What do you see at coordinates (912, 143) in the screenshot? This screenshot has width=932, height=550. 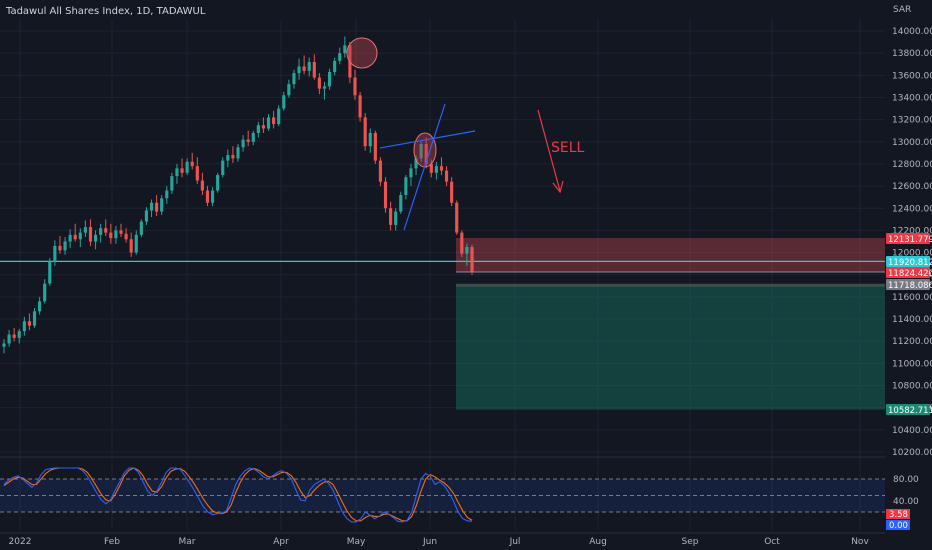 I see `price-tick-label: 13000.000` at bounding box center [912, 143].